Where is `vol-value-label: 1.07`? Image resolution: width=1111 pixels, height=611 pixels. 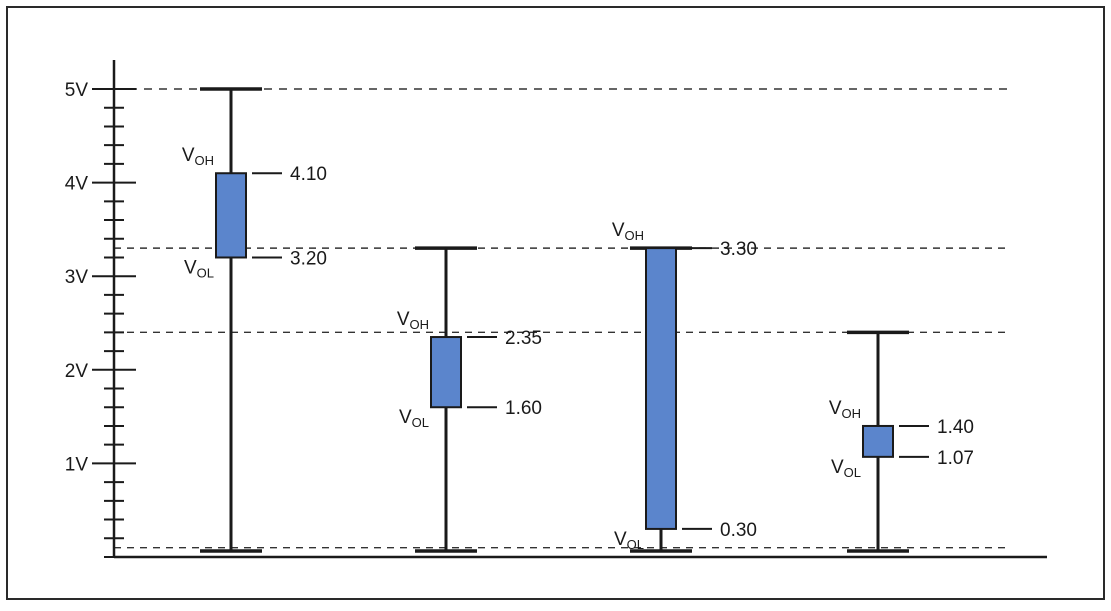
vol-value-label: 1.07 is located at coordinates (955, 458).